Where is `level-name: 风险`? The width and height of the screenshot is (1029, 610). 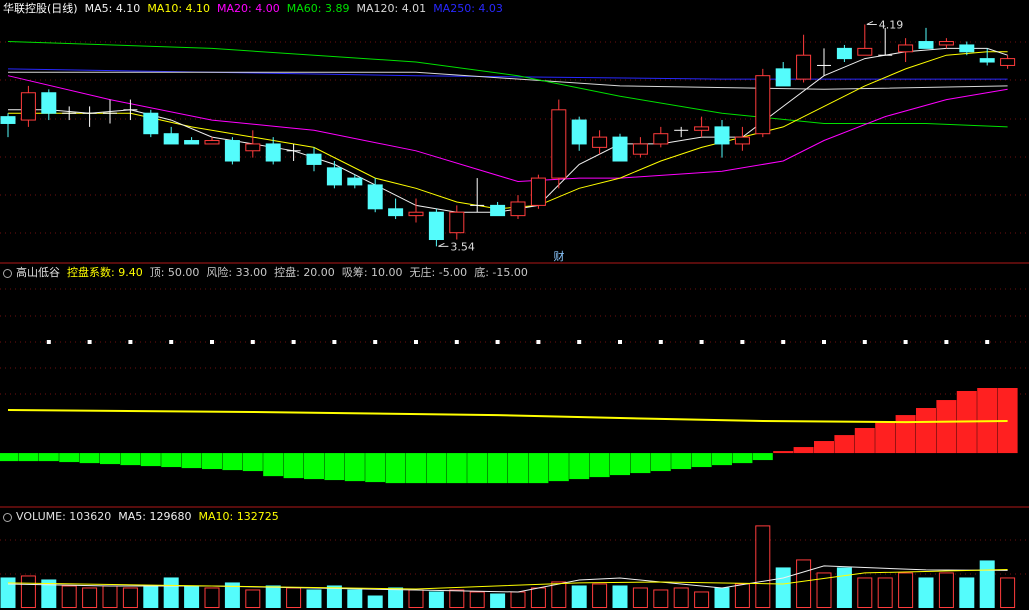 level-name: 风险 is located at coordinates (220, 272).